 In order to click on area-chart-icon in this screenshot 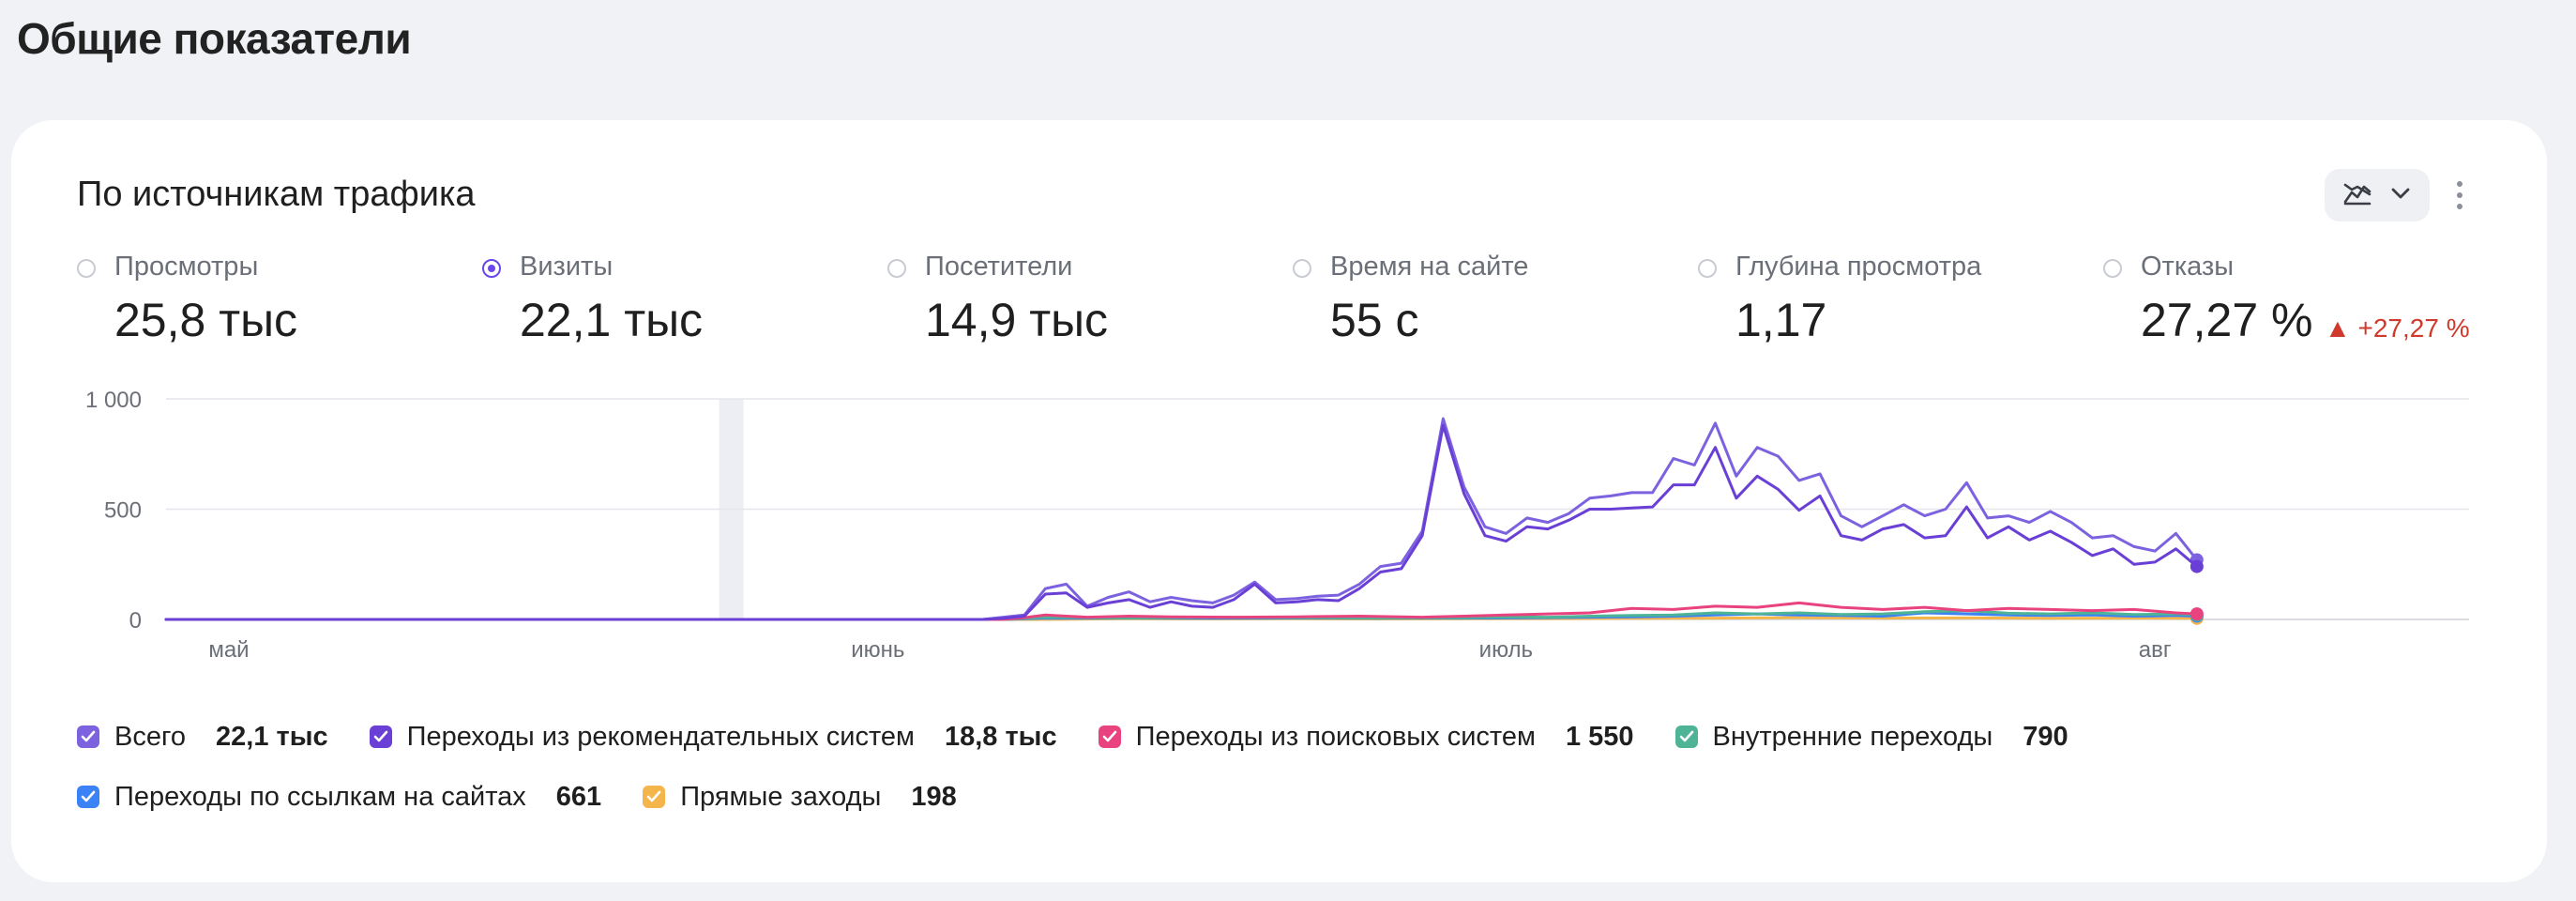, I will do `click(2357, 196)`.